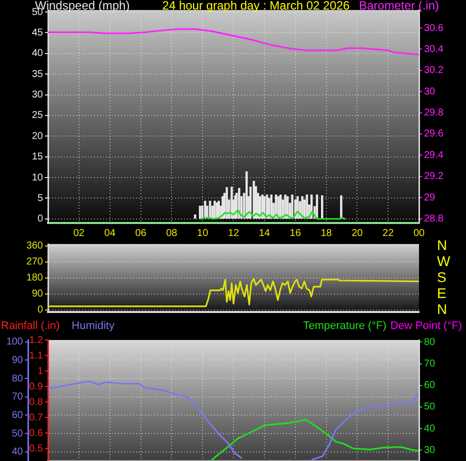 This screenshot has height=461, width=466. What do you see at coordinates (172, 233) in the screenshot?
I see `x-tick-label: 08` at bounding box center [172, 233].